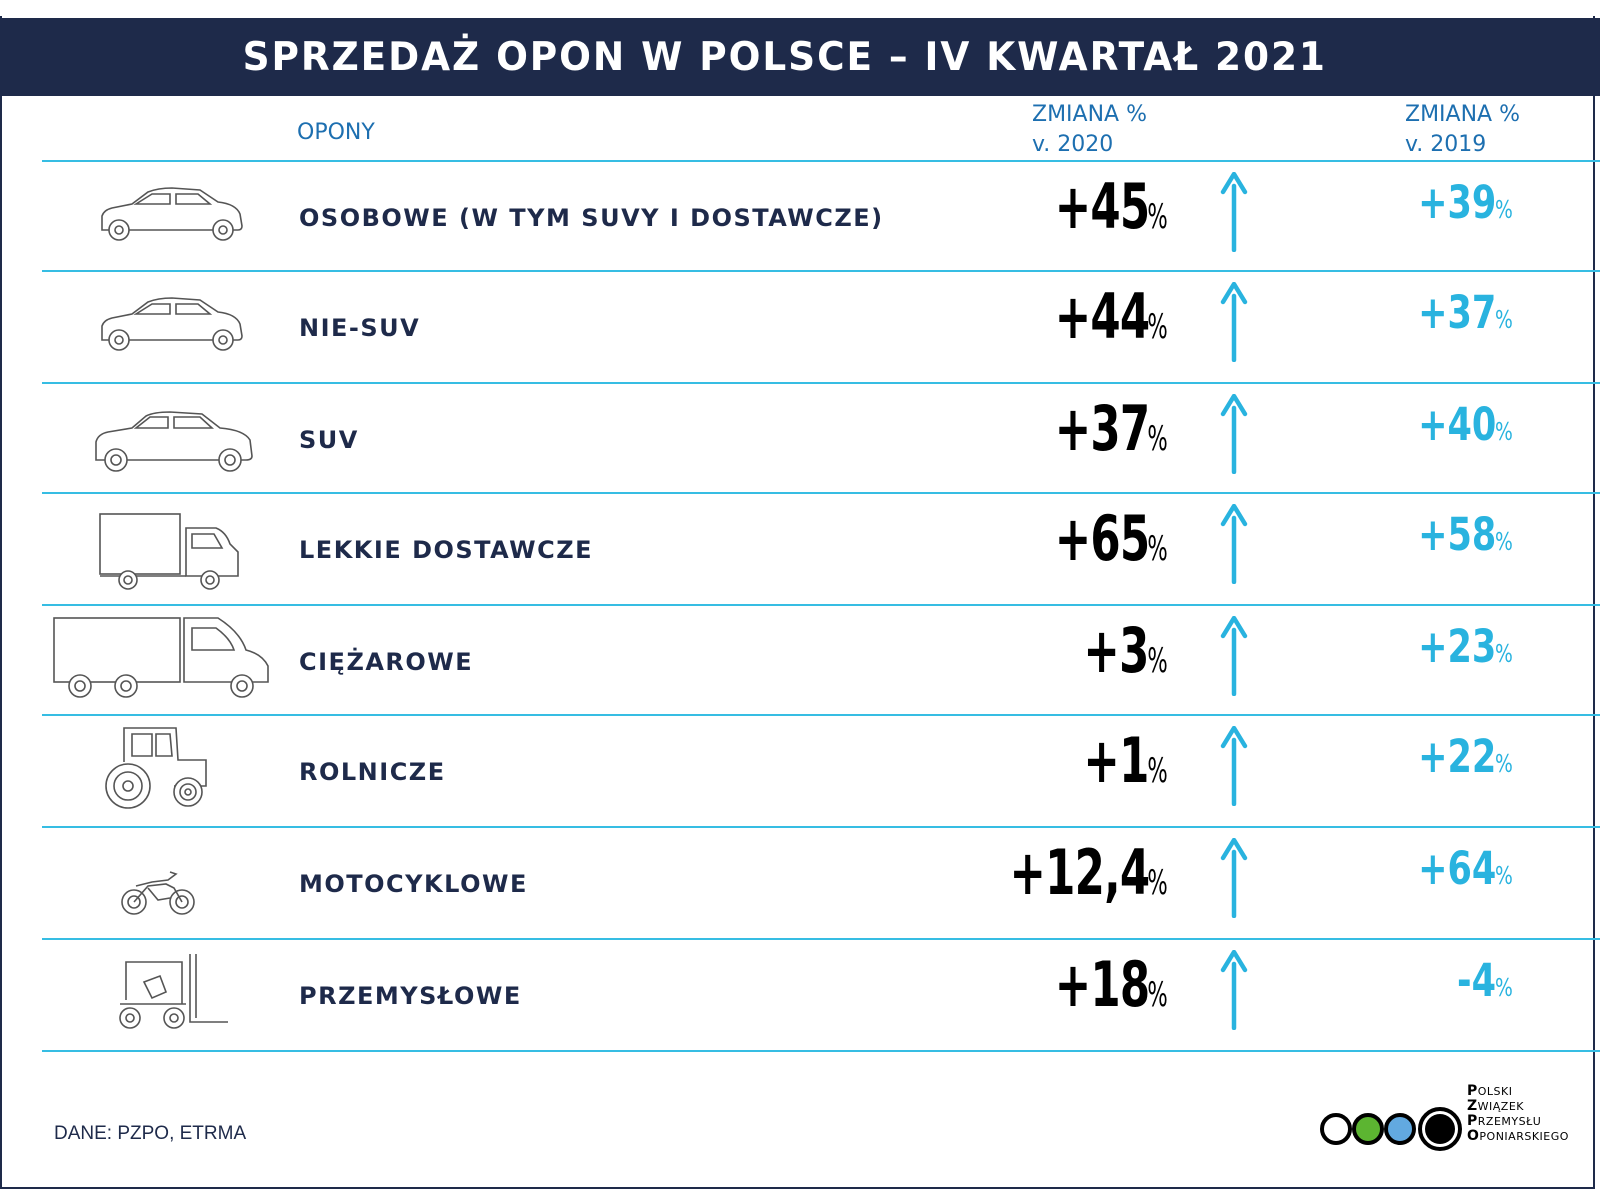  Describe the element at coordinates (1490, 1091) in the screenshot. I see `logo-line: POLSKI` at that location.